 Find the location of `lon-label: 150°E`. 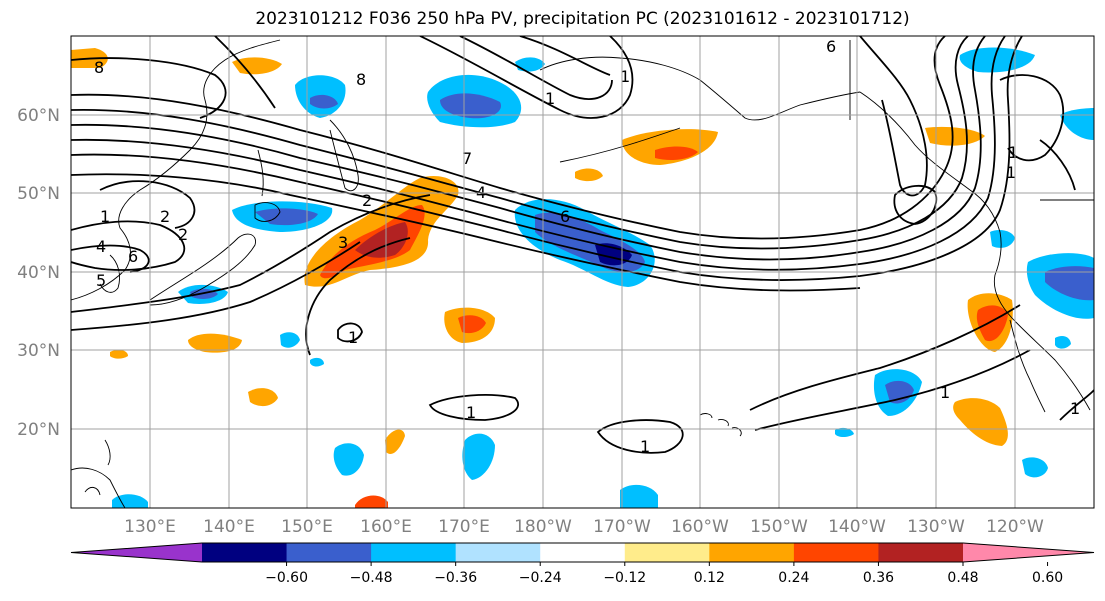

lon-label: 150°E is located at coordinates (307, 527).